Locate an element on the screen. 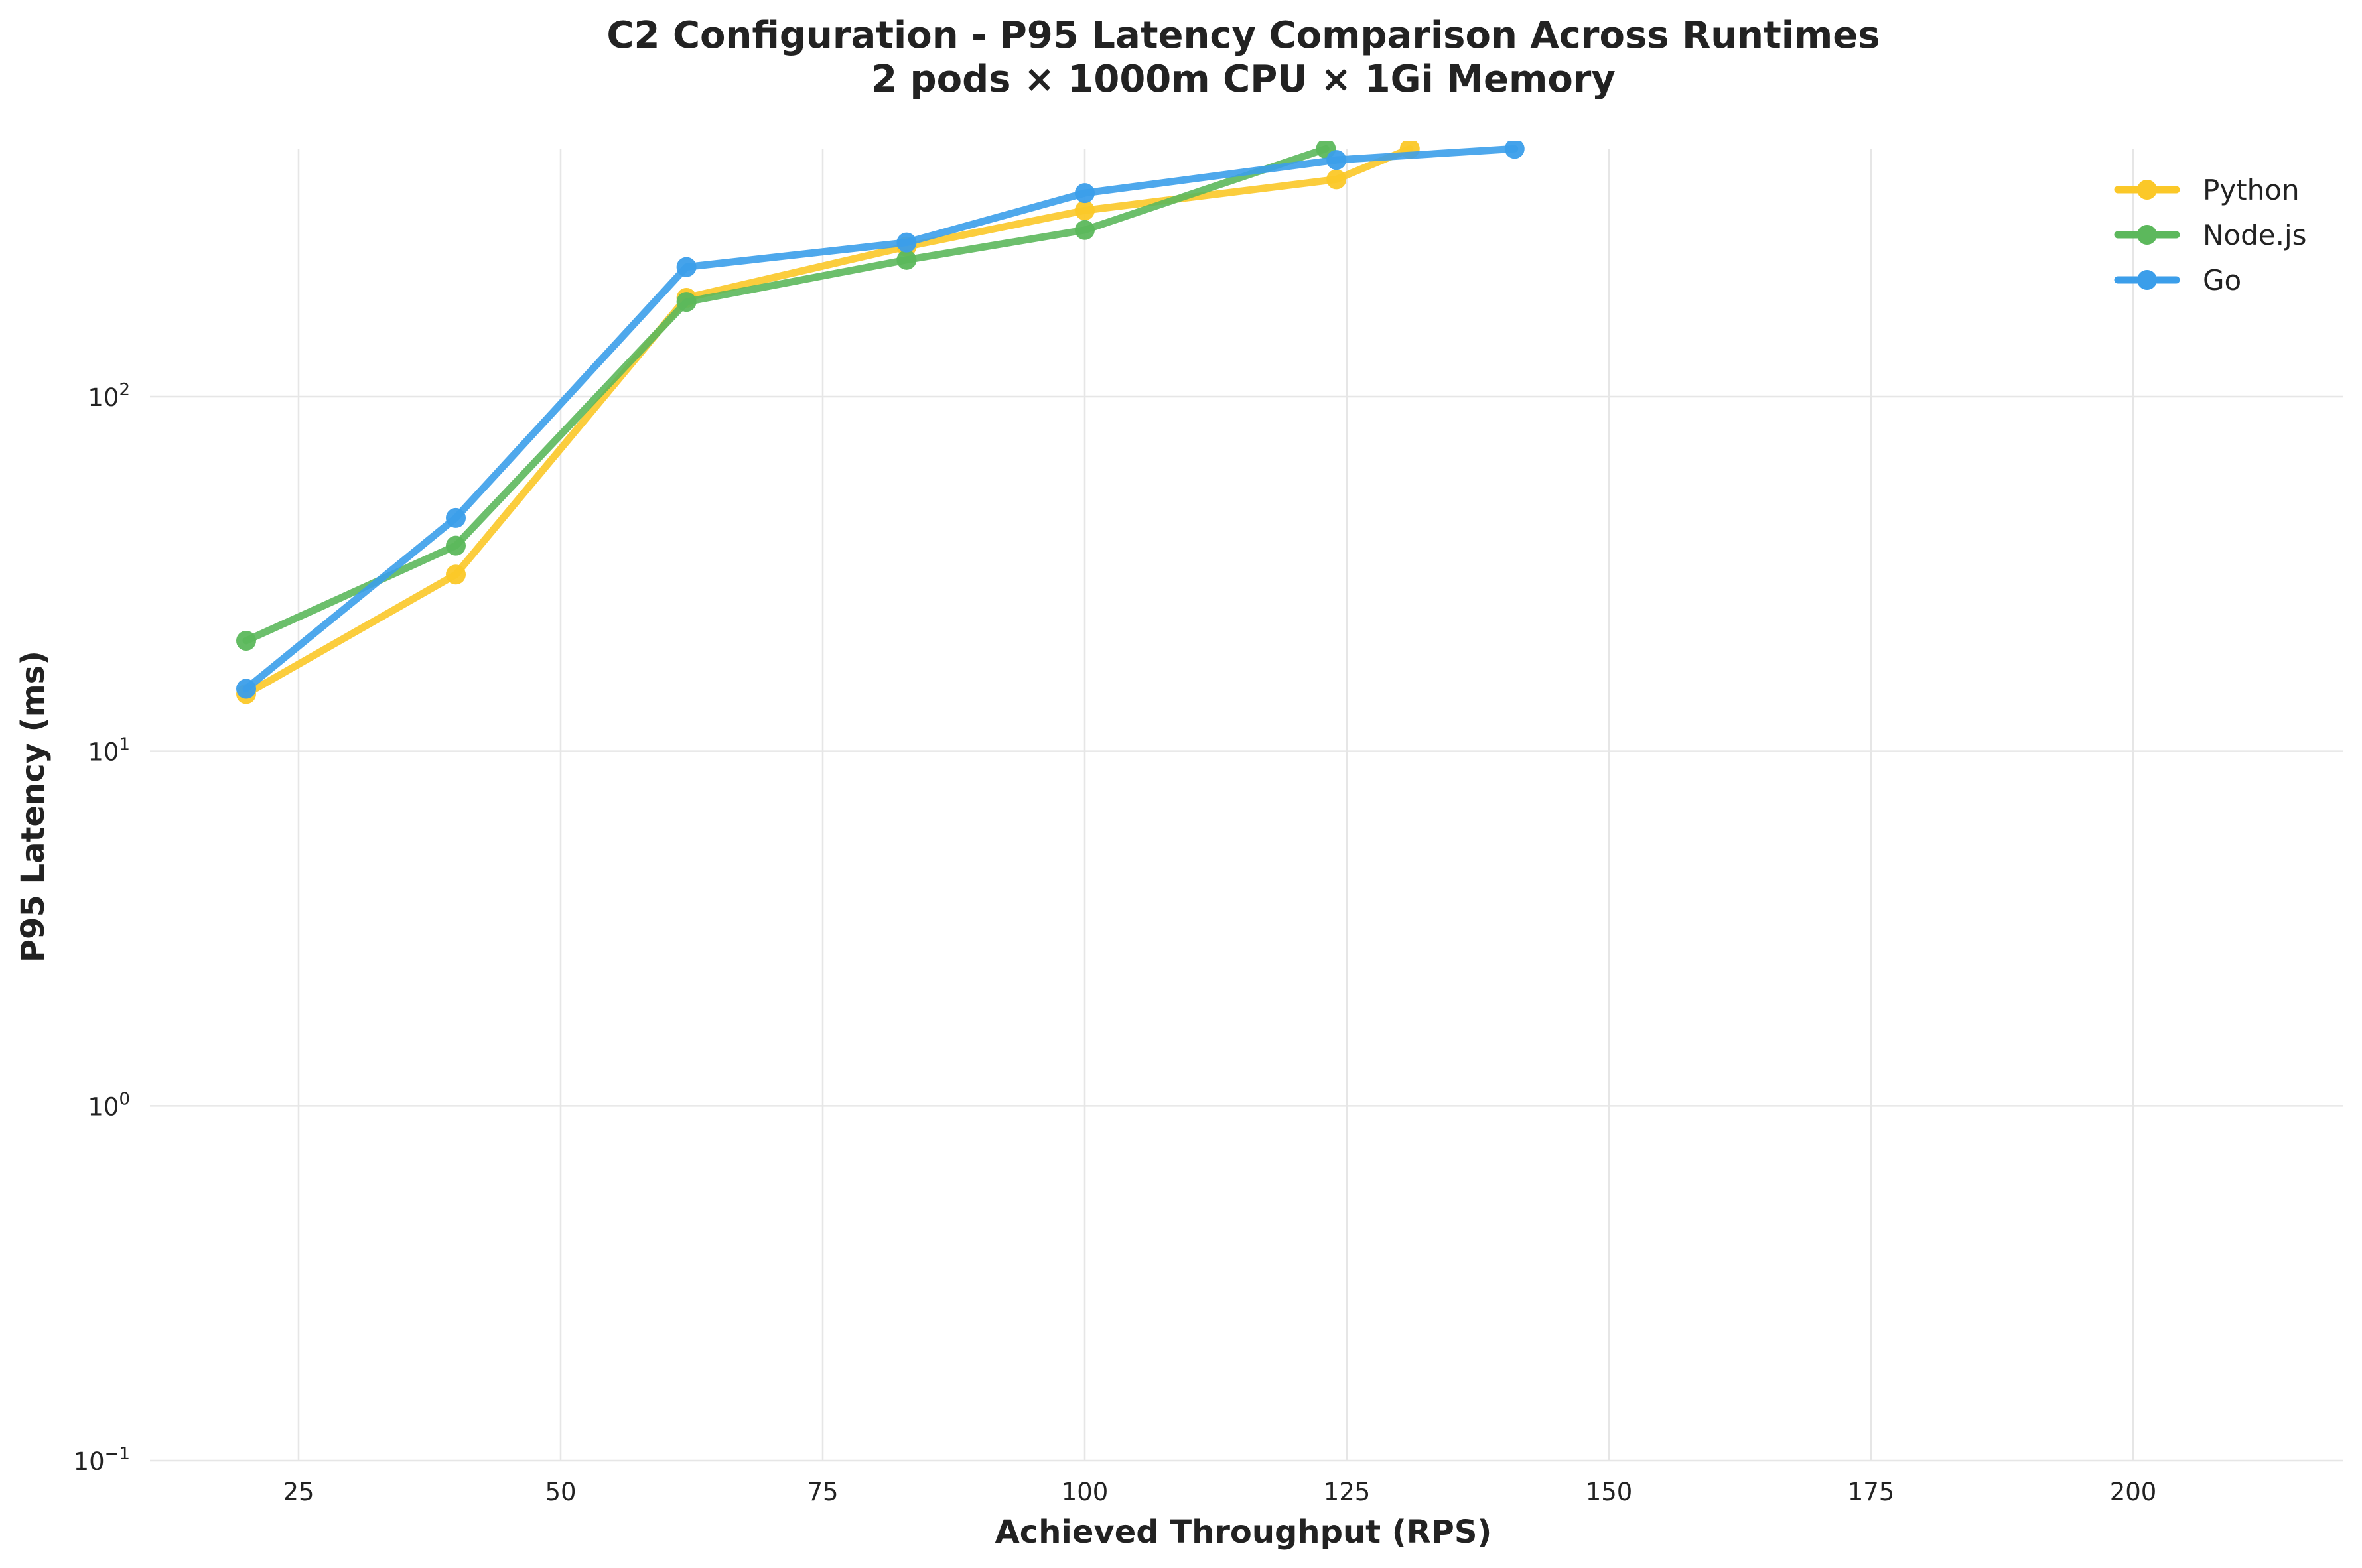  y-tick-label: 10¹ is located at coordinates (109, 751).